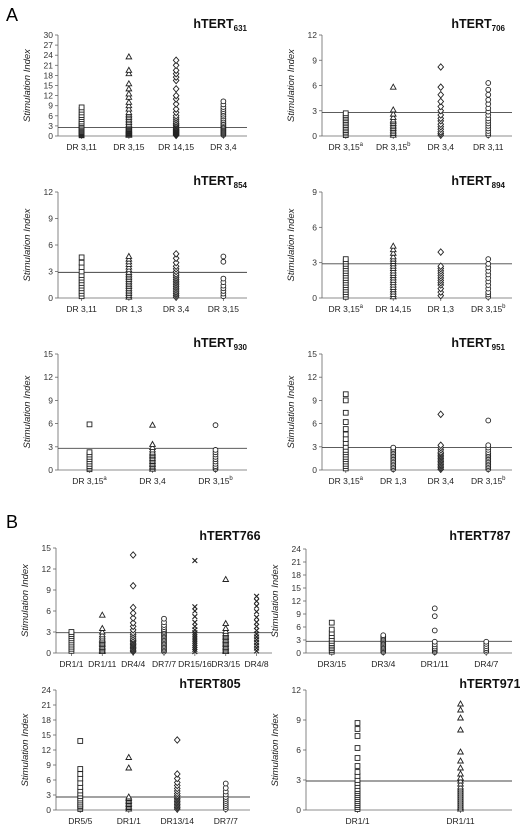  I want to click on category-label: DR13/14, so click(177, 821).